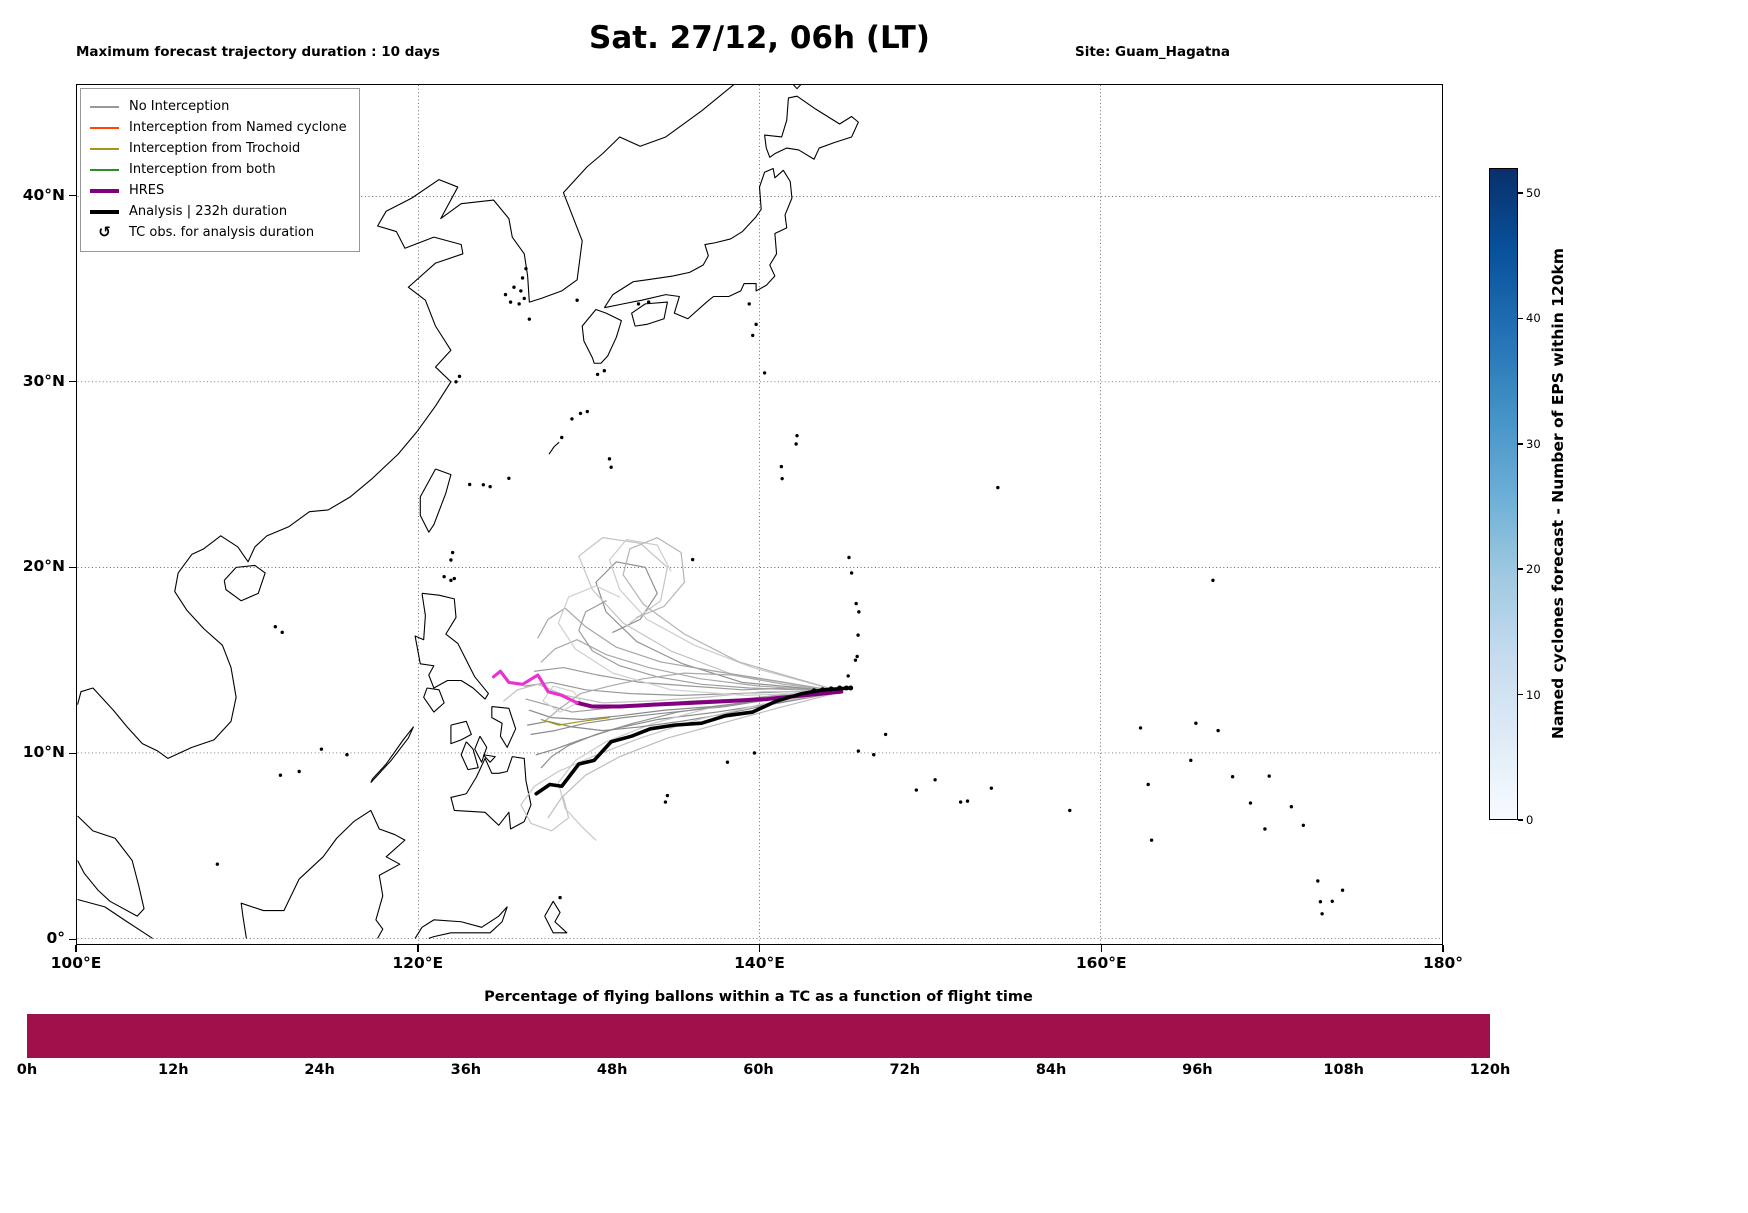 The height and width of the screenshot is (1213, 1748). Describe the element at coordinates (27, 1070) in the screenshot. I see `flight-hour-tick-label: 0h` at that location.